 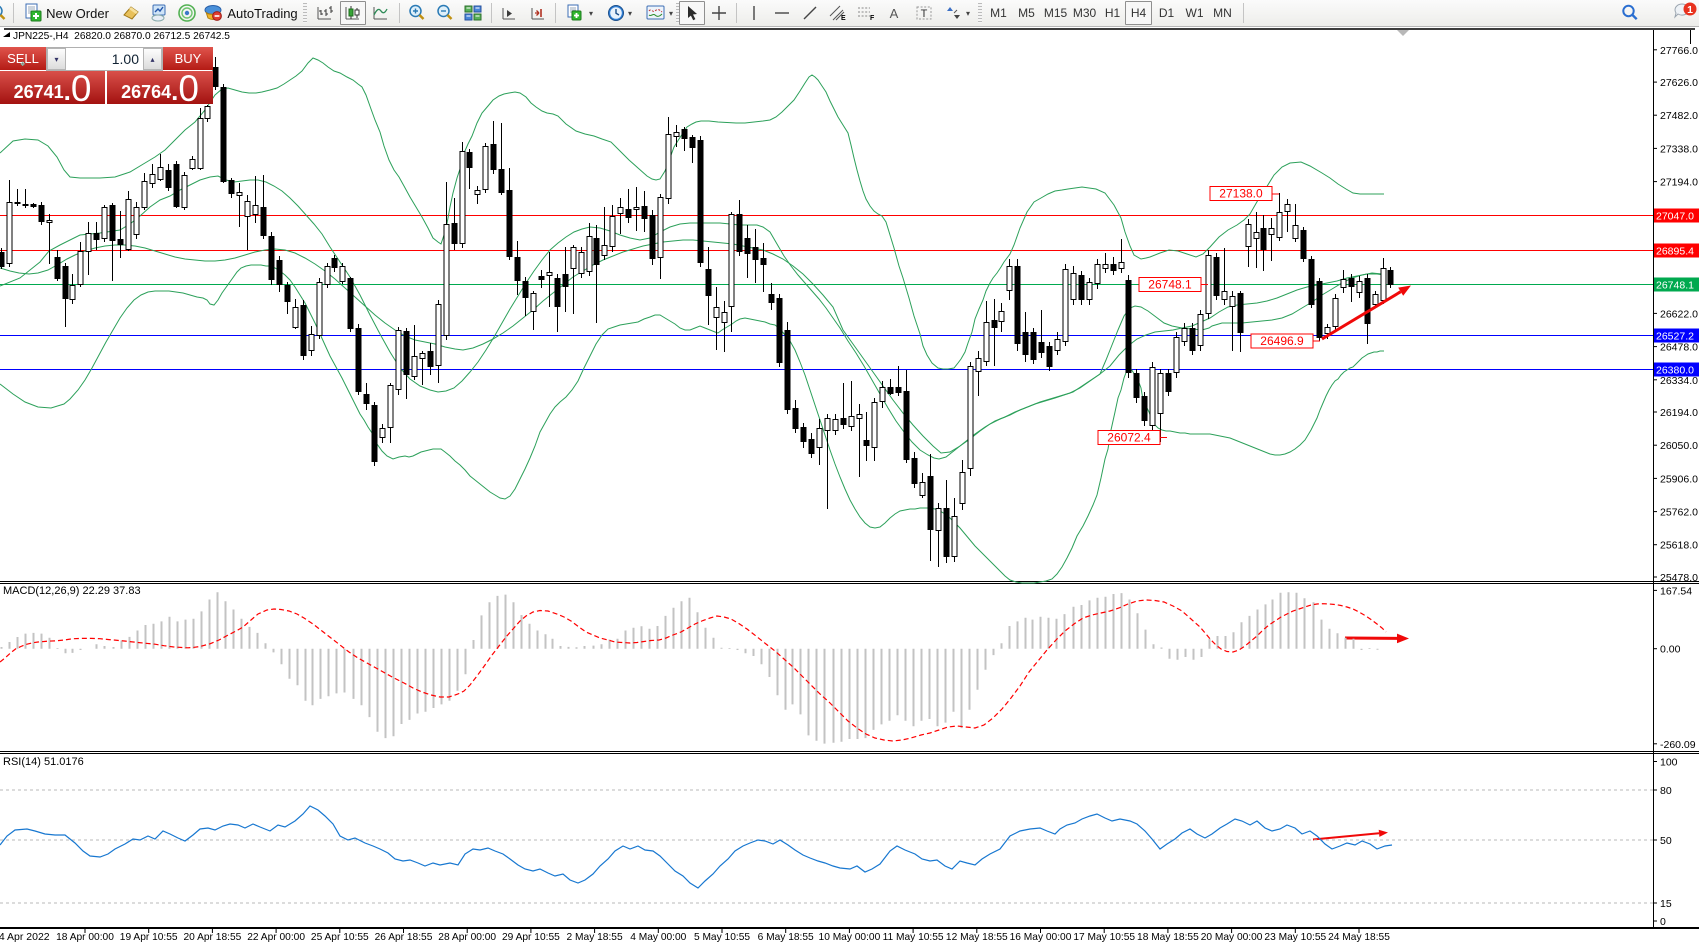 I want to click on svg-text: 26334.0, so click(x=1679, y=381).